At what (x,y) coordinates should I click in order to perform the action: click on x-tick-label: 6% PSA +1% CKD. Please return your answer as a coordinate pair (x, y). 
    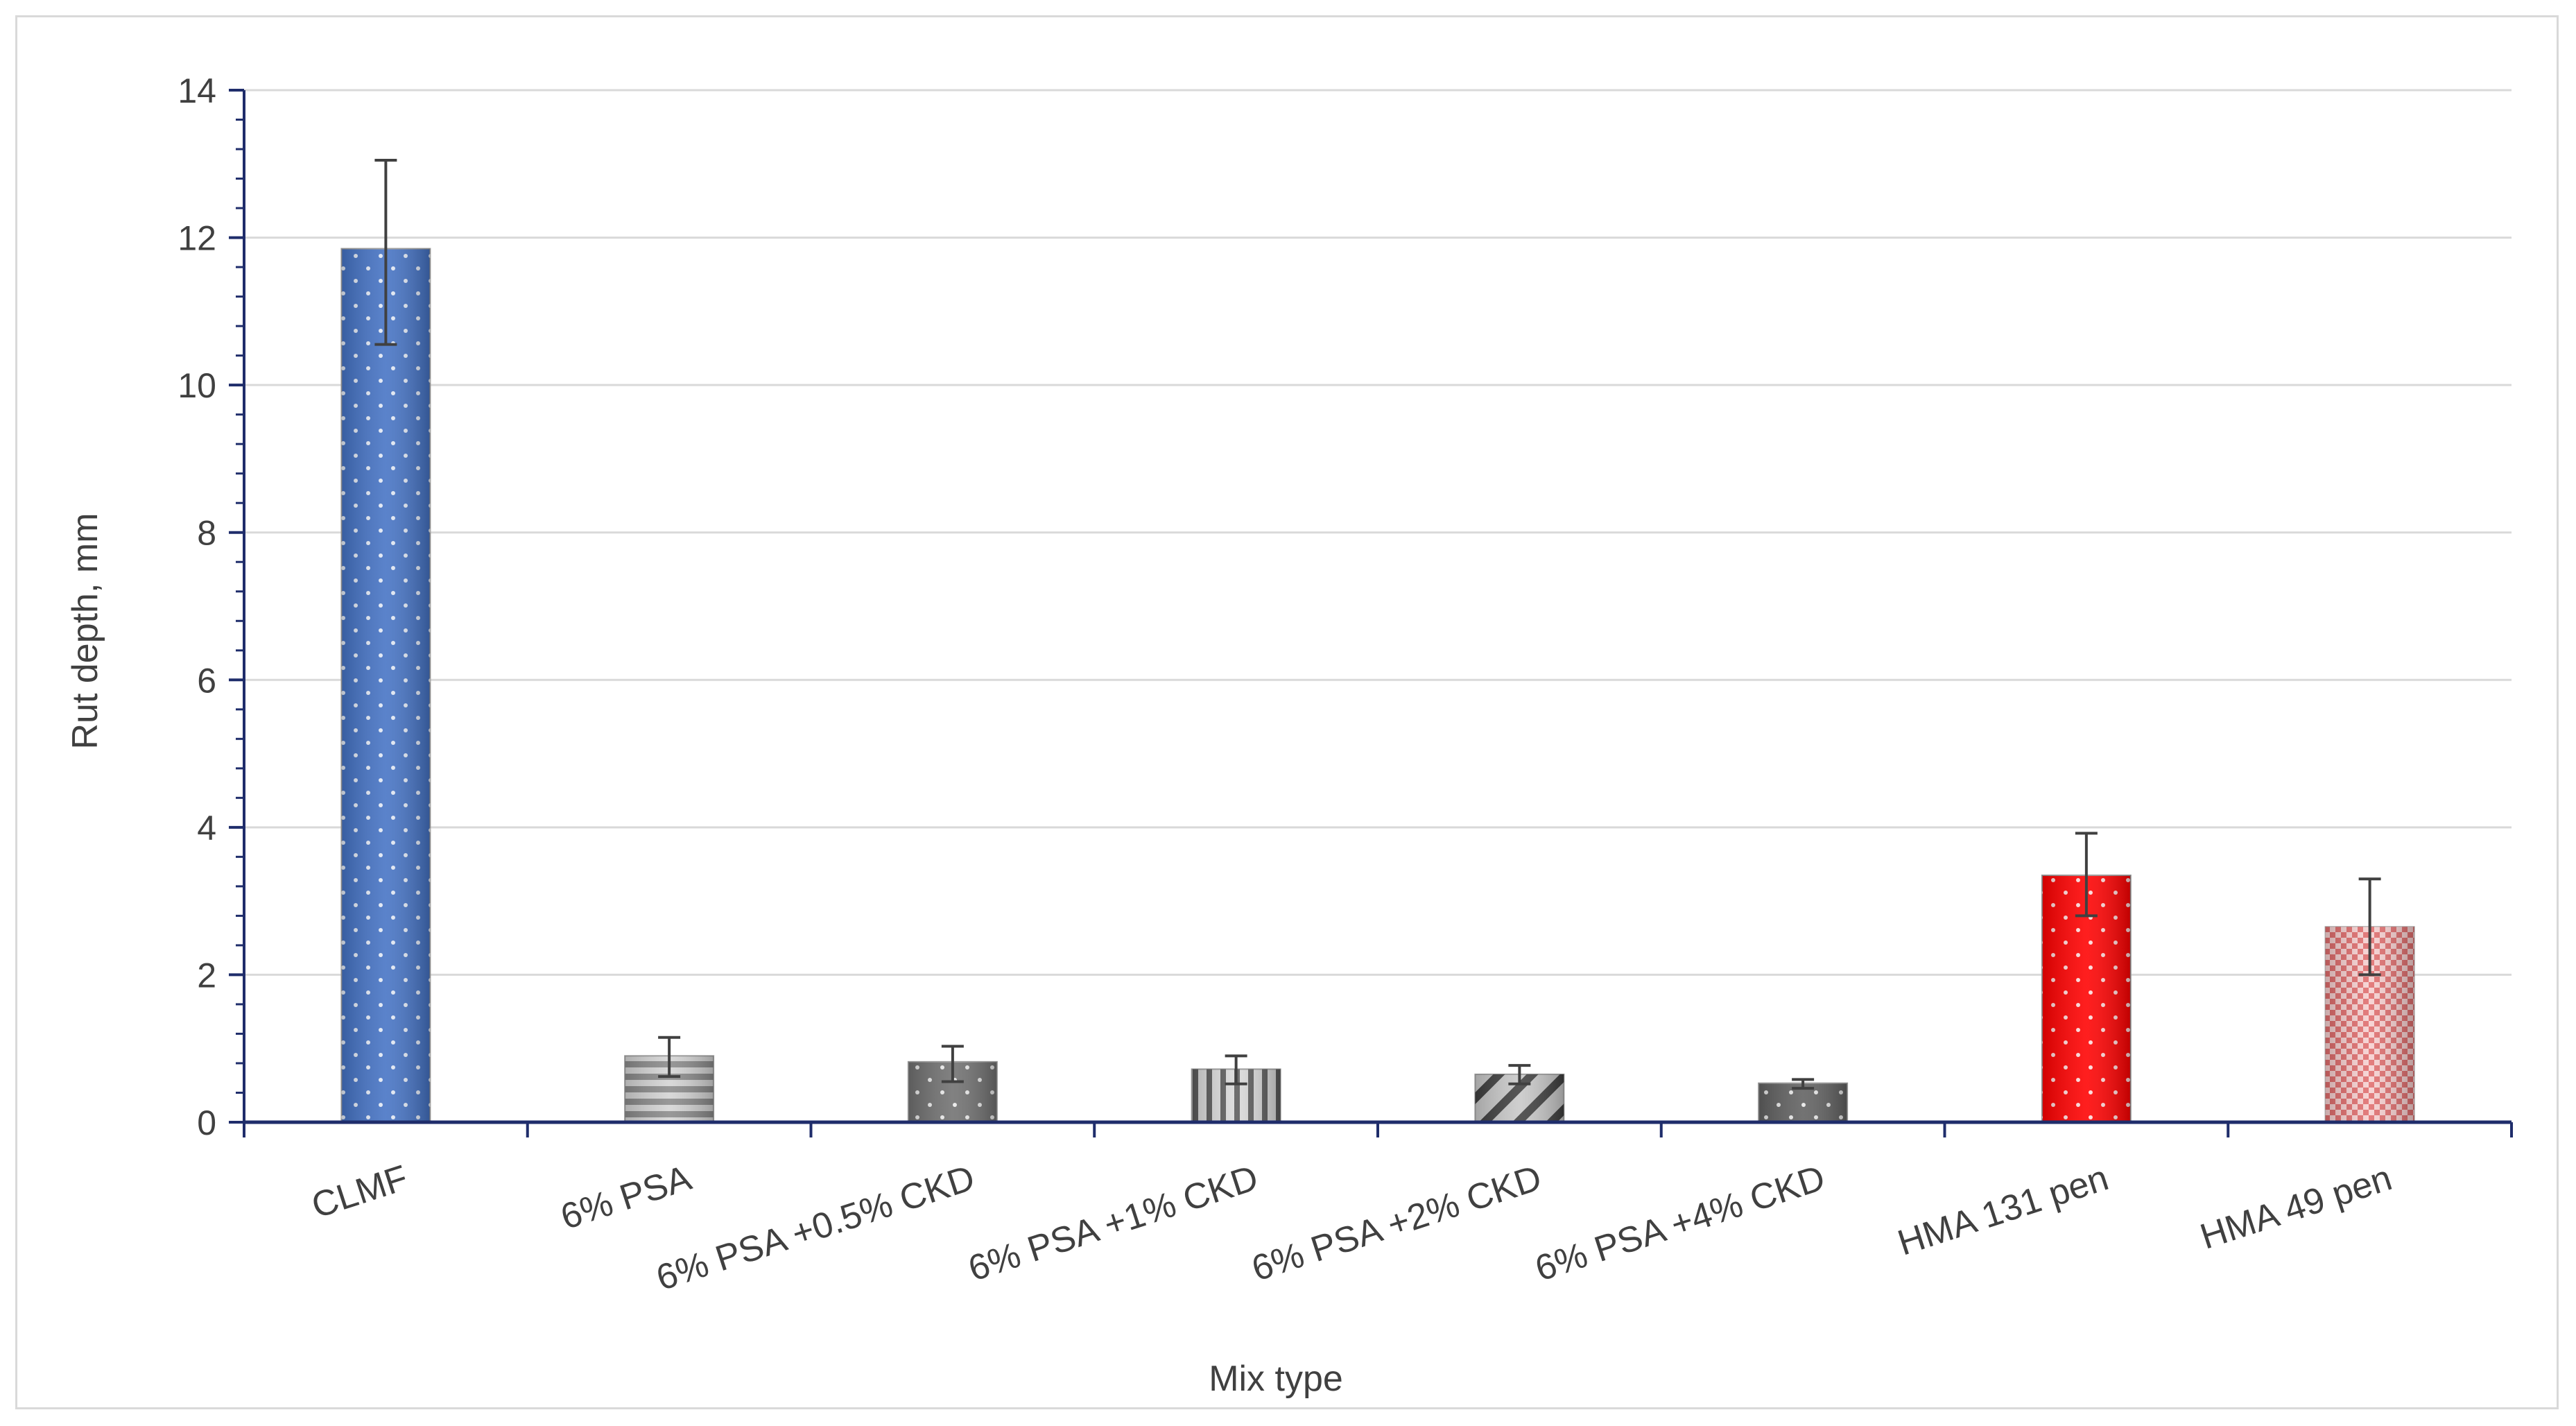
    Looking at the image, I should click on (1113, 1223).